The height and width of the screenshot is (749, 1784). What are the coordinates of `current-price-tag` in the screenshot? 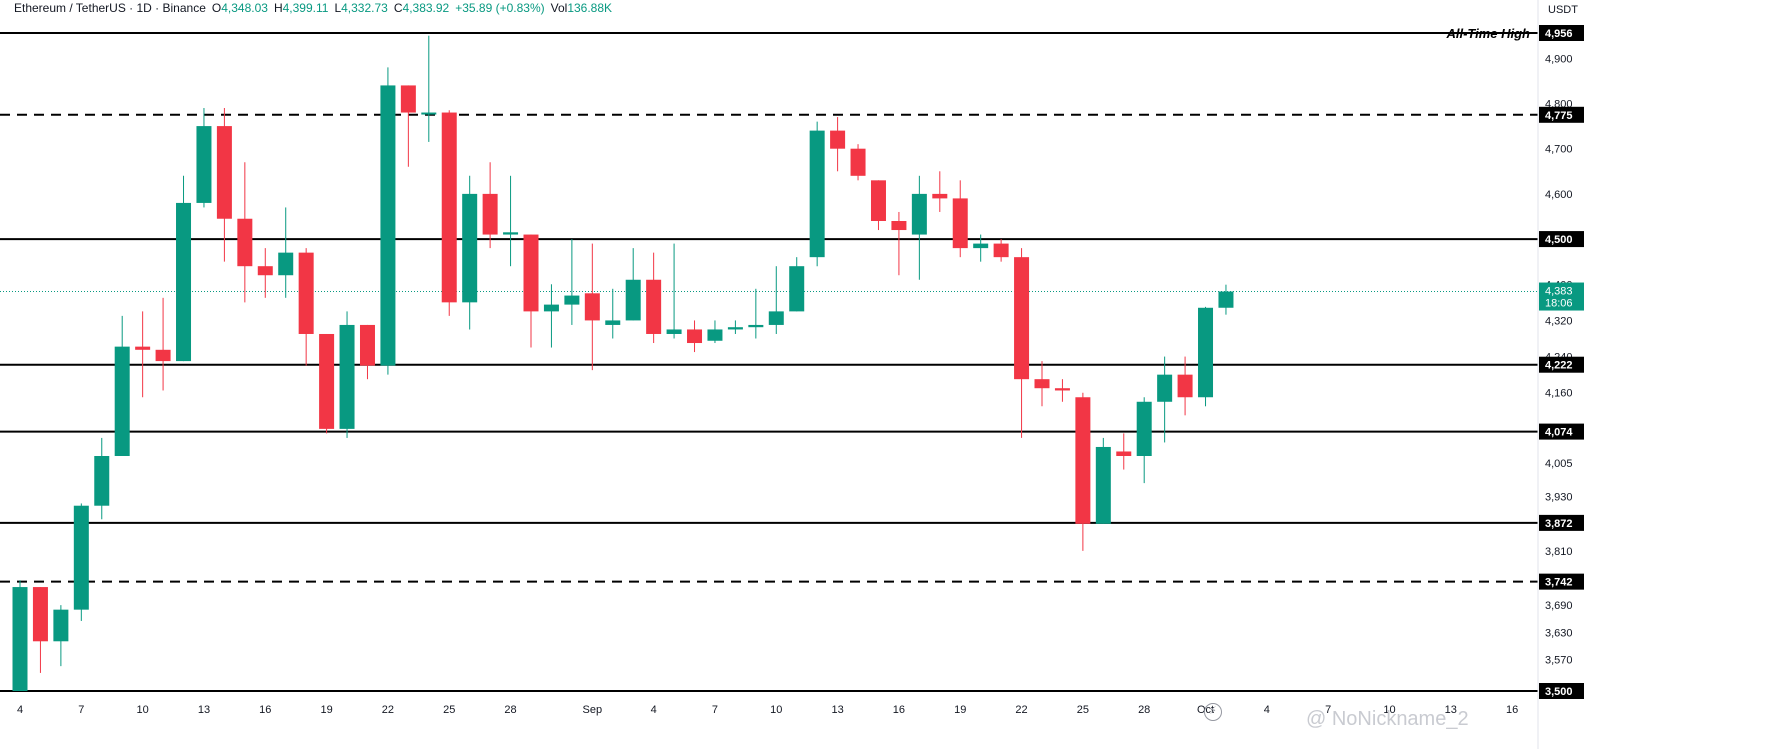 It's located at (1561, 296).